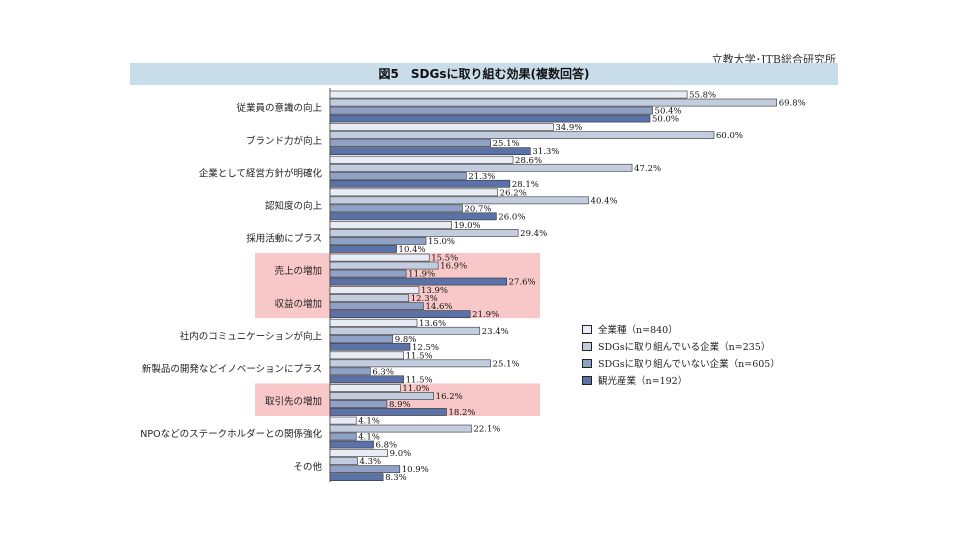  Describe the element at coordinates (773, 59) in the screenshot. I see `source-credit: 立教大学･JTB総合研究所` at that location.